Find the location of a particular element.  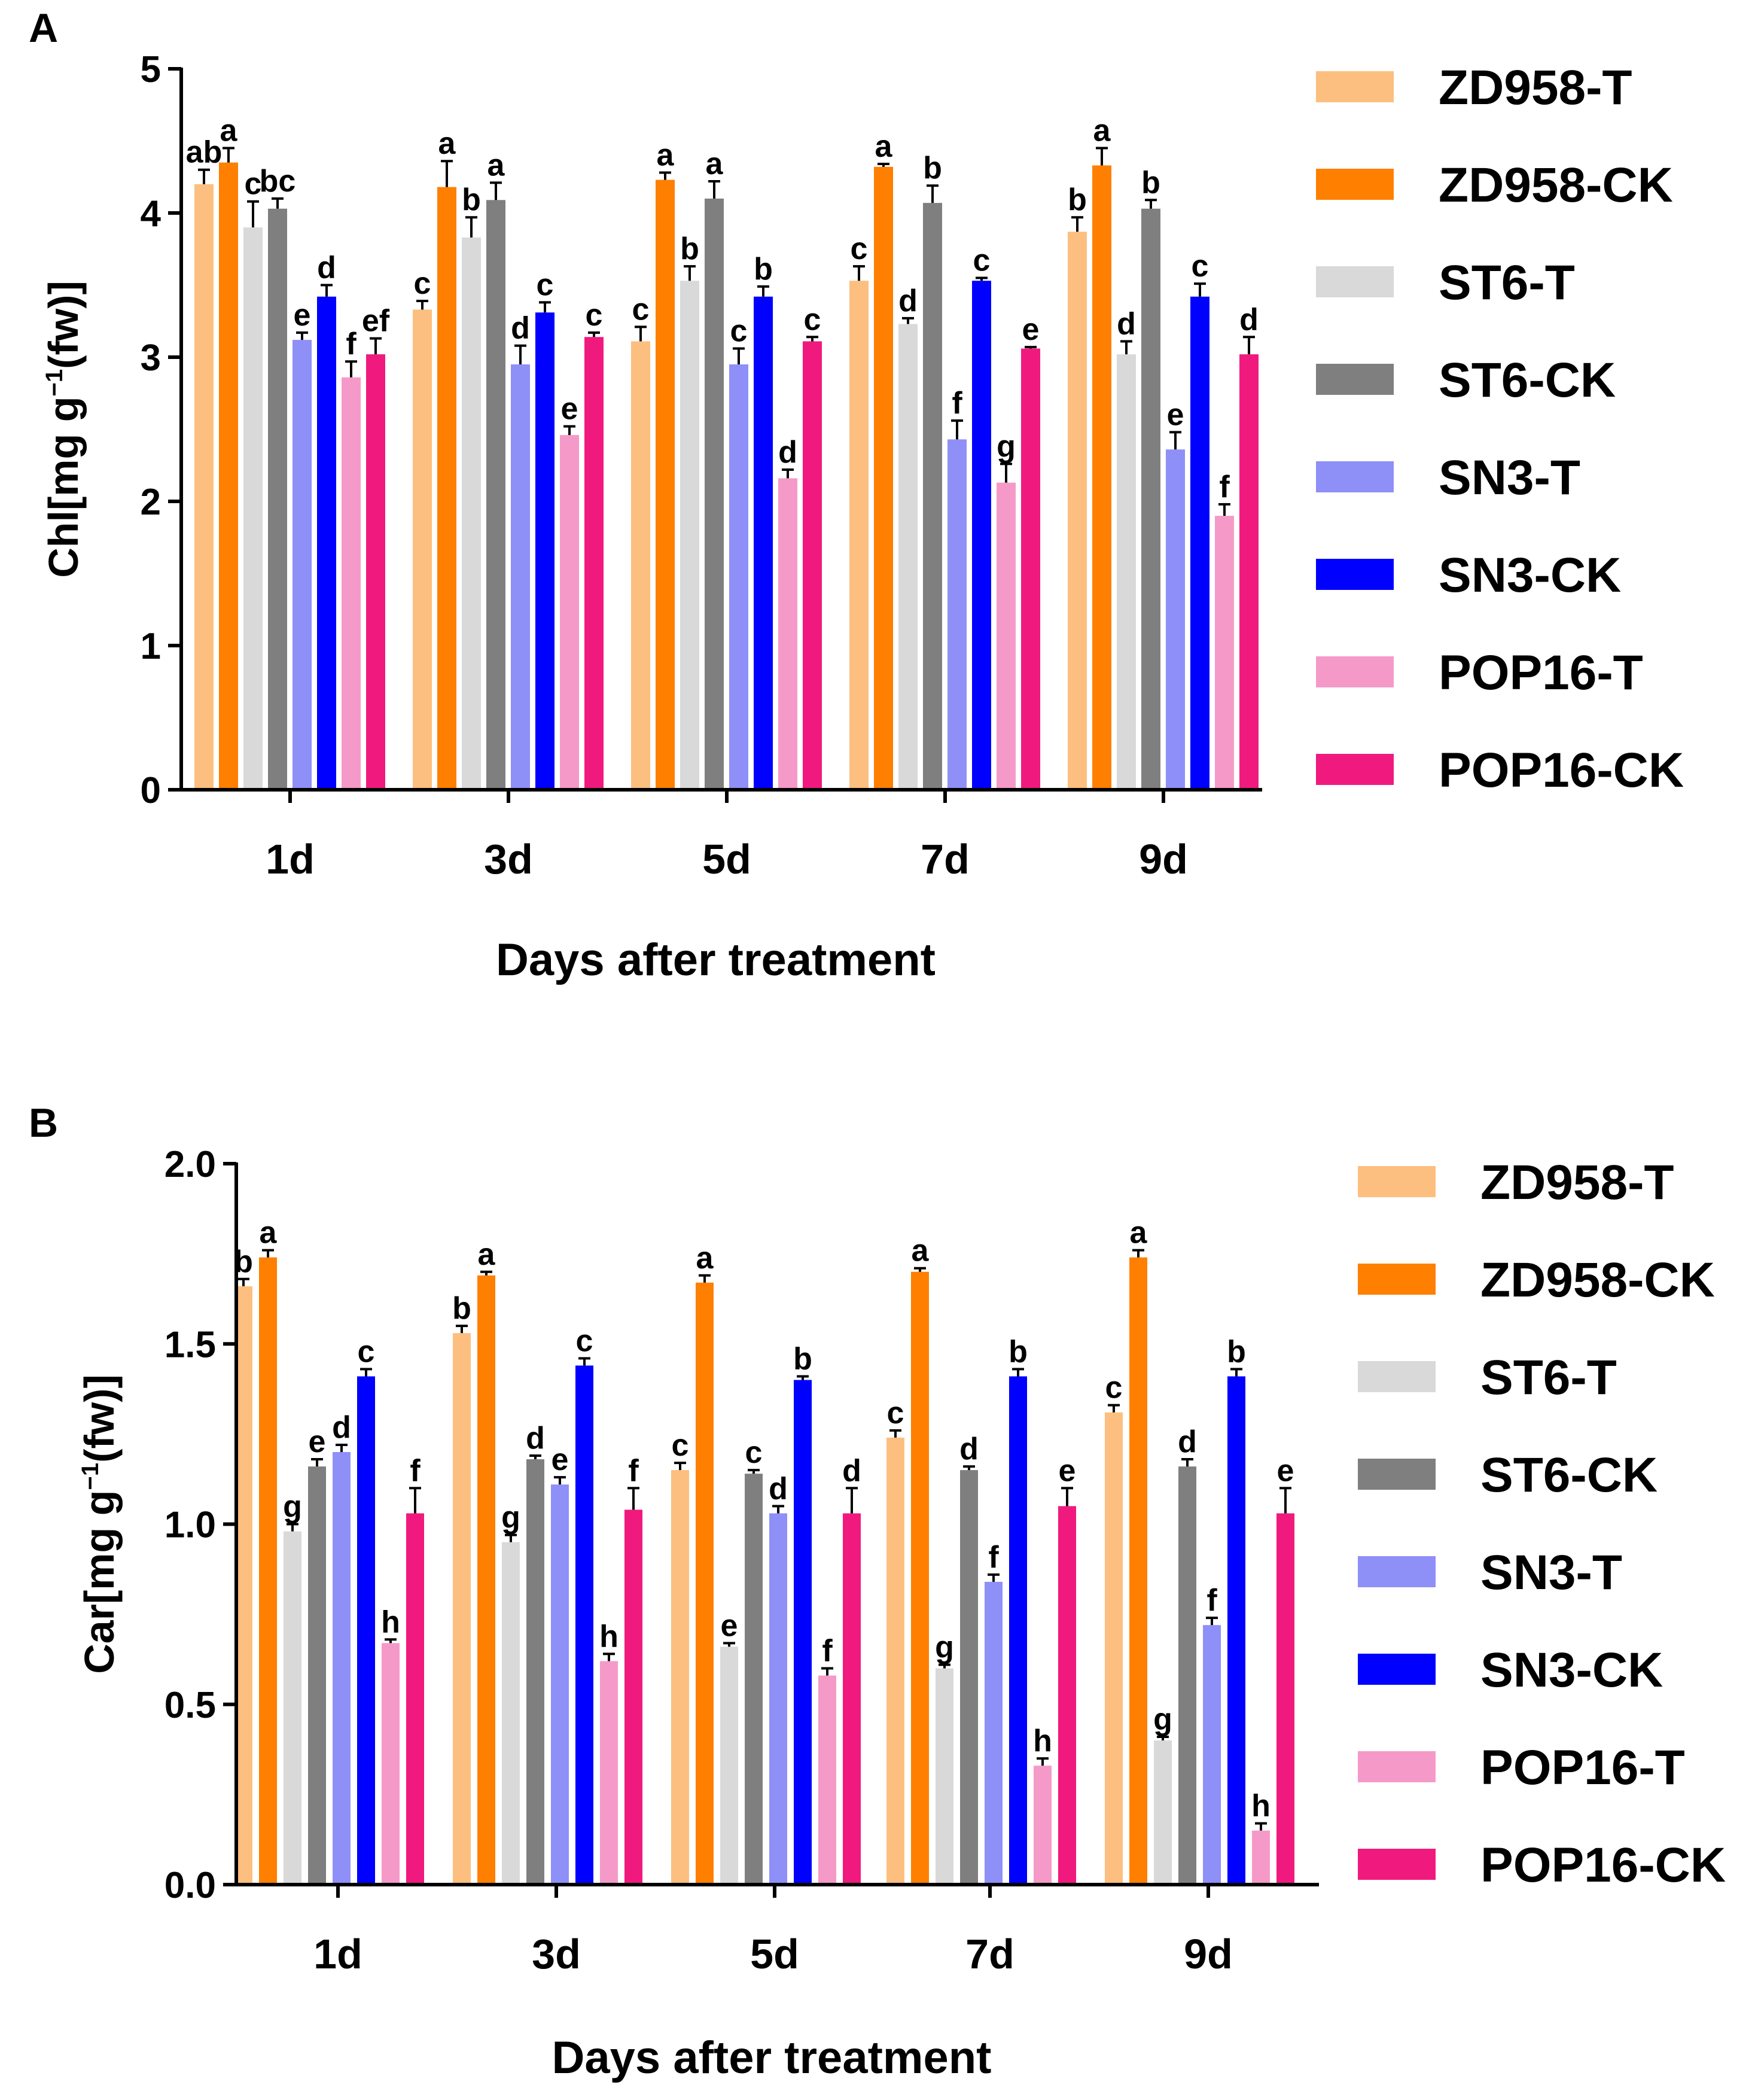

legend-label-st6-ck: ST6-CK is located at coordinates (1569, 1475).